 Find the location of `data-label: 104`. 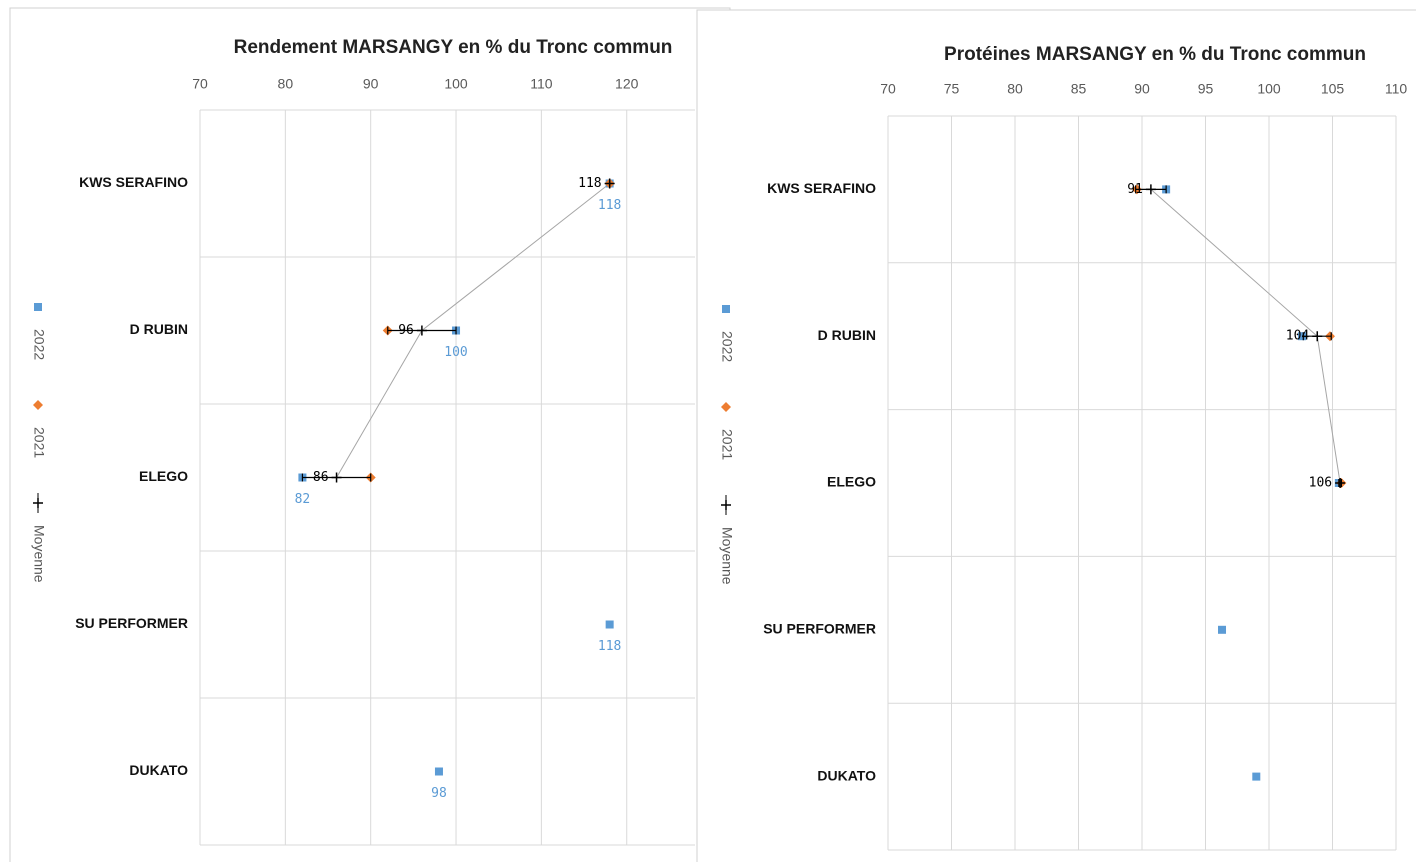

data-label: 104 is located at coordinates (1298, 336).